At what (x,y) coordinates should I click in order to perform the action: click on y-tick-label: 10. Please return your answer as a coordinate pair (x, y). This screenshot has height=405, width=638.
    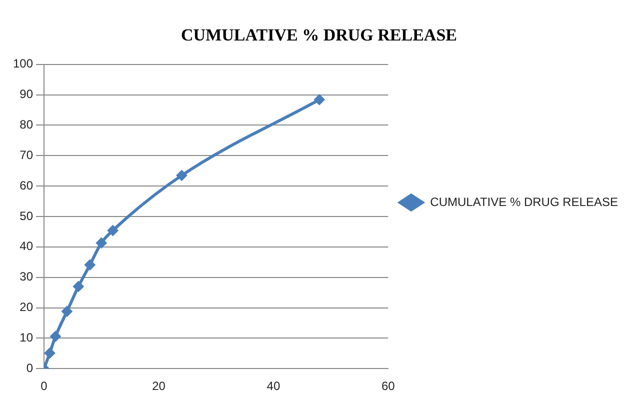
    Looking at the image, I should click on (27, 337).